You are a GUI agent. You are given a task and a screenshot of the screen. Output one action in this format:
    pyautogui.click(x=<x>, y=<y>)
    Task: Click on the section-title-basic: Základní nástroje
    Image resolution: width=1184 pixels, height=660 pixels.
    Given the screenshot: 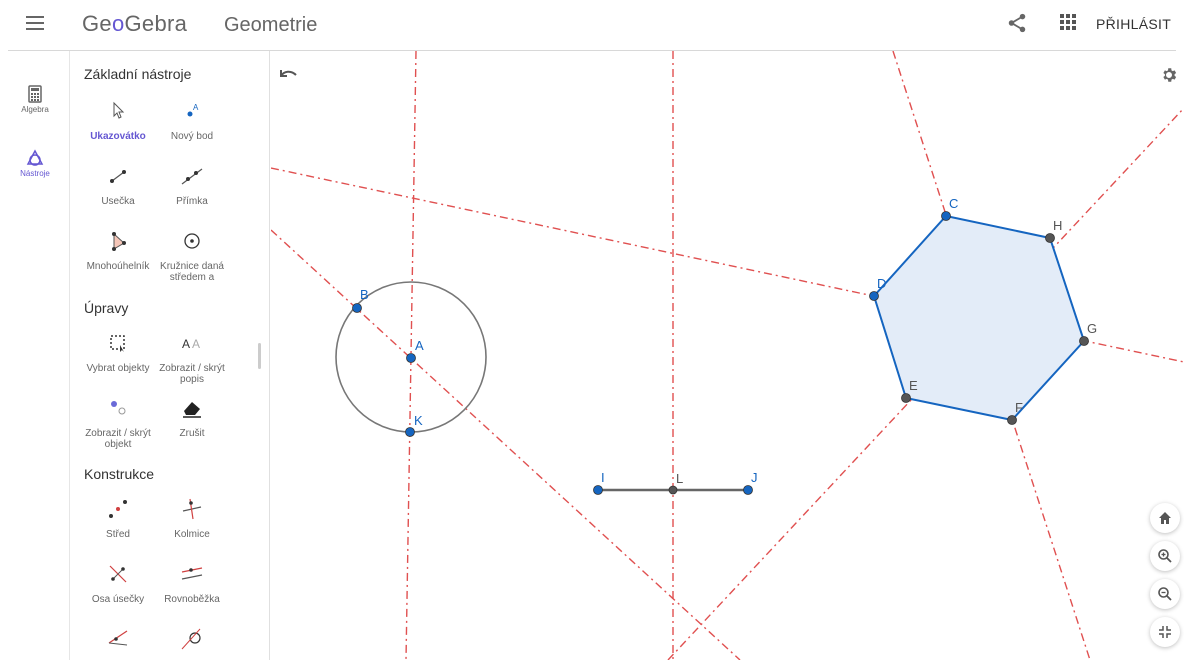 What is the action you would take?
    pyautogui.click(x=138, y=74)
    